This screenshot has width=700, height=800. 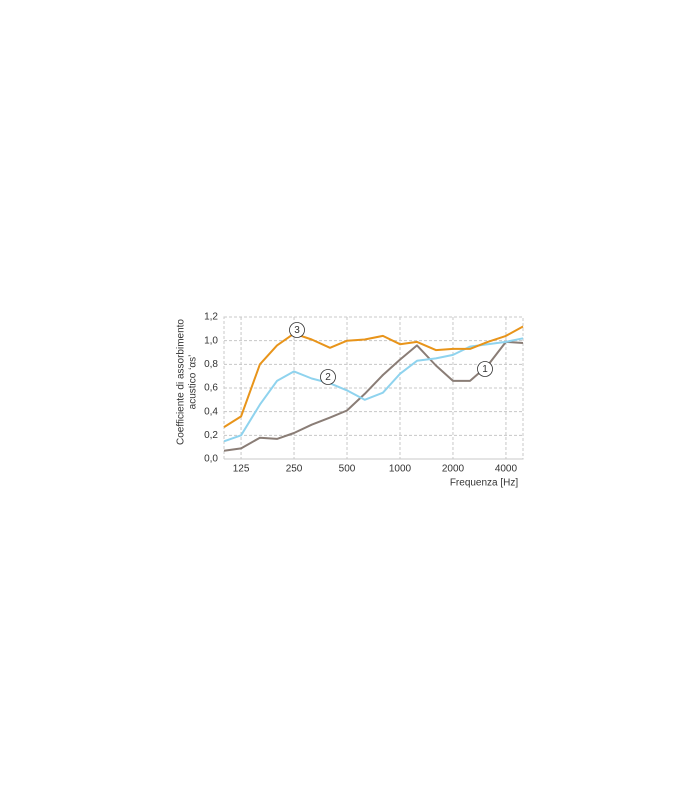 I want to click on y-tick-label: 0,8, so click(x=211, y=364).